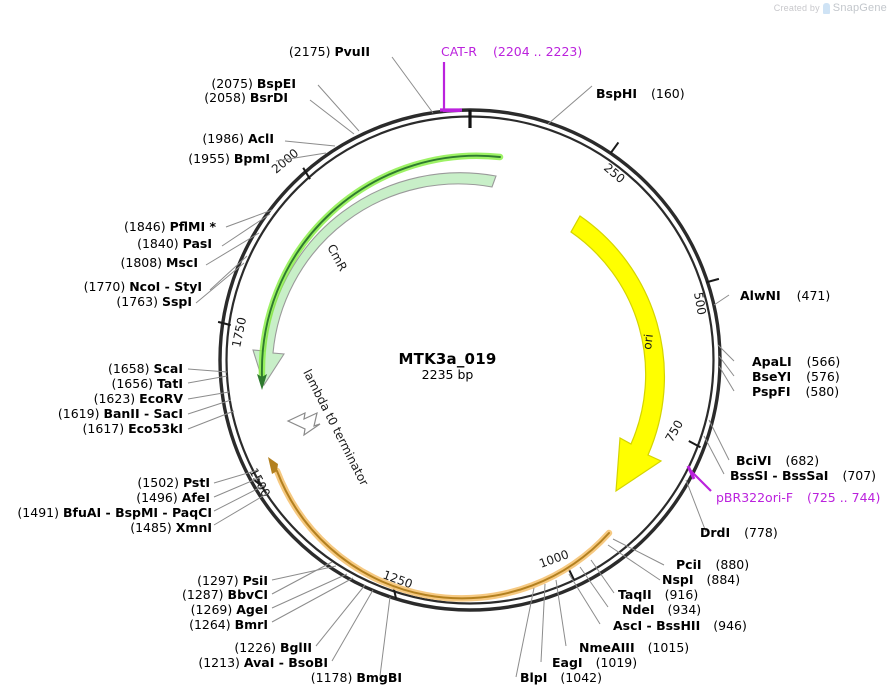  I want to click on ori-arrow, so click(618, 354).